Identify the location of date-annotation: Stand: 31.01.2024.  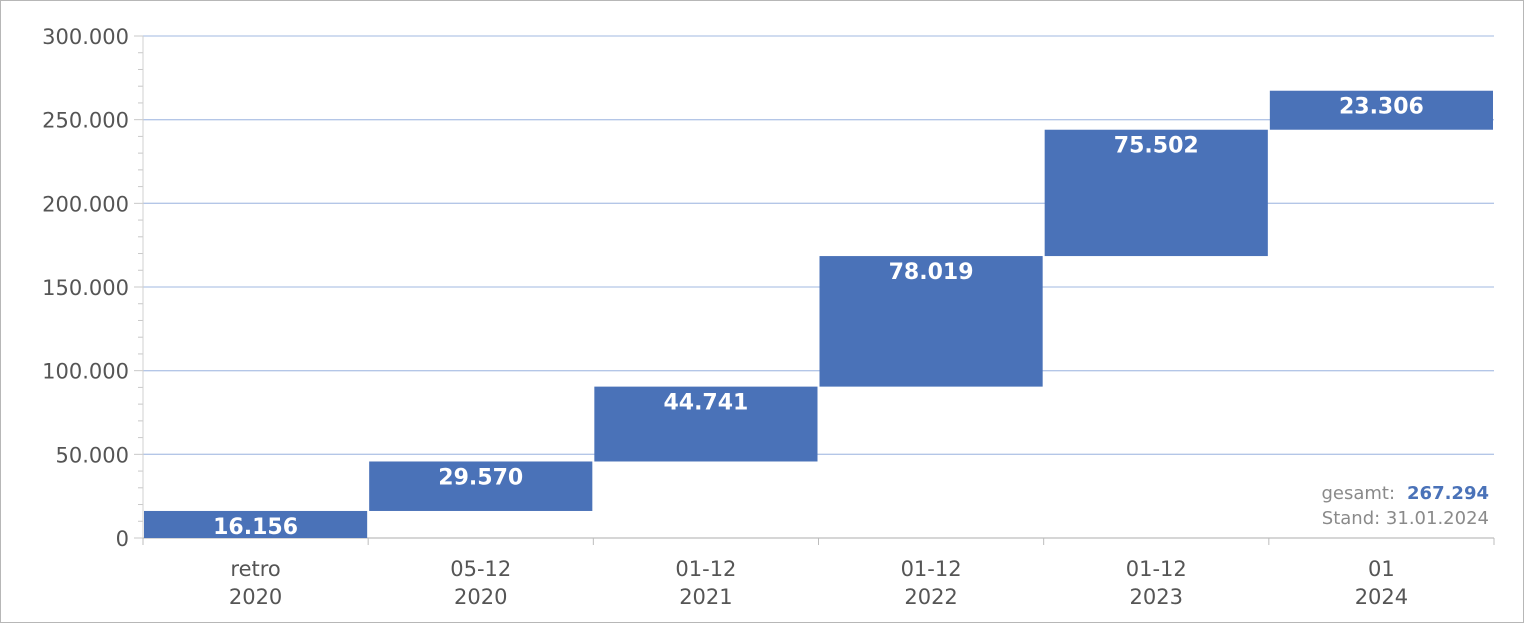
(1405, 518).